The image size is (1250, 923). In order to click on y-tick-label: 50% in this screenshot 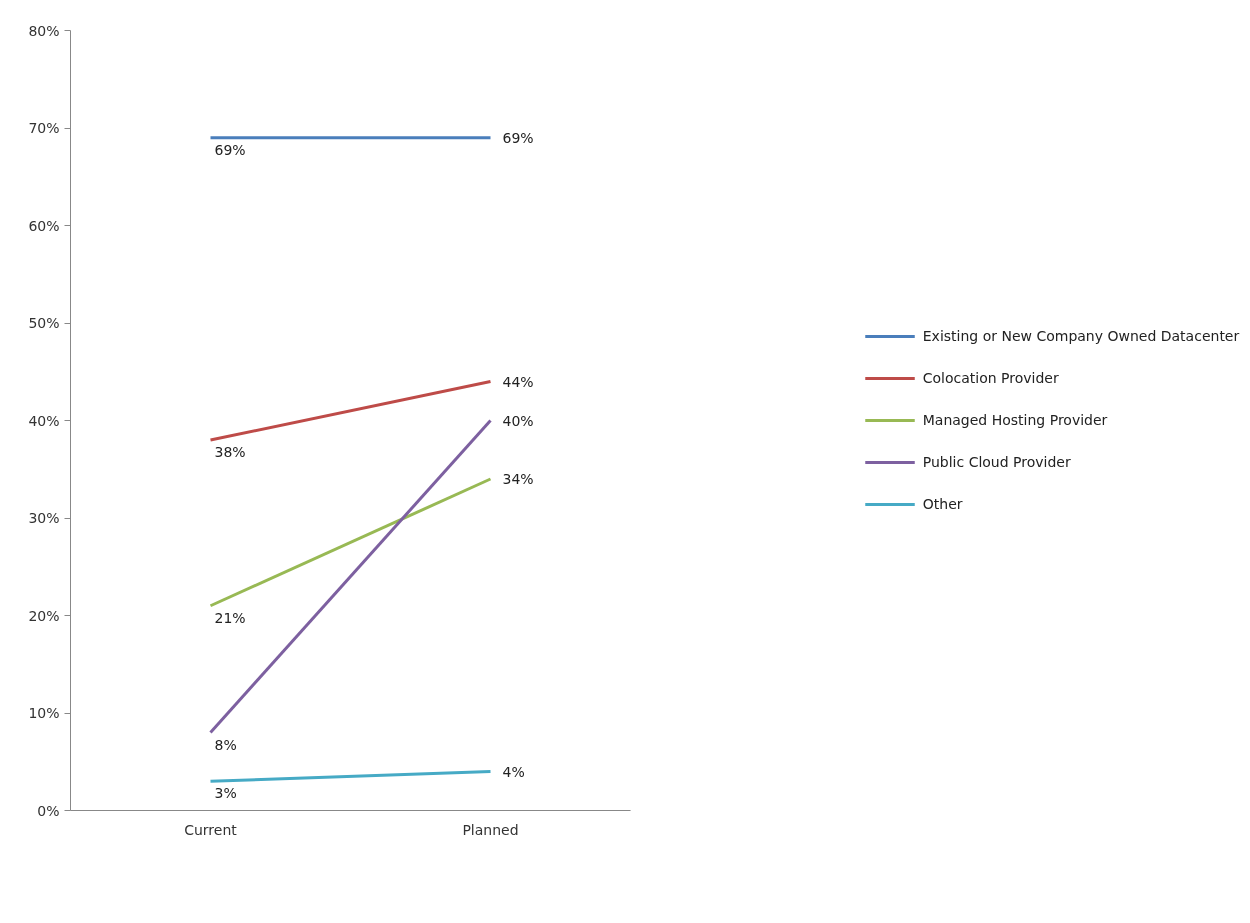, I will do `click(44, 323)`.